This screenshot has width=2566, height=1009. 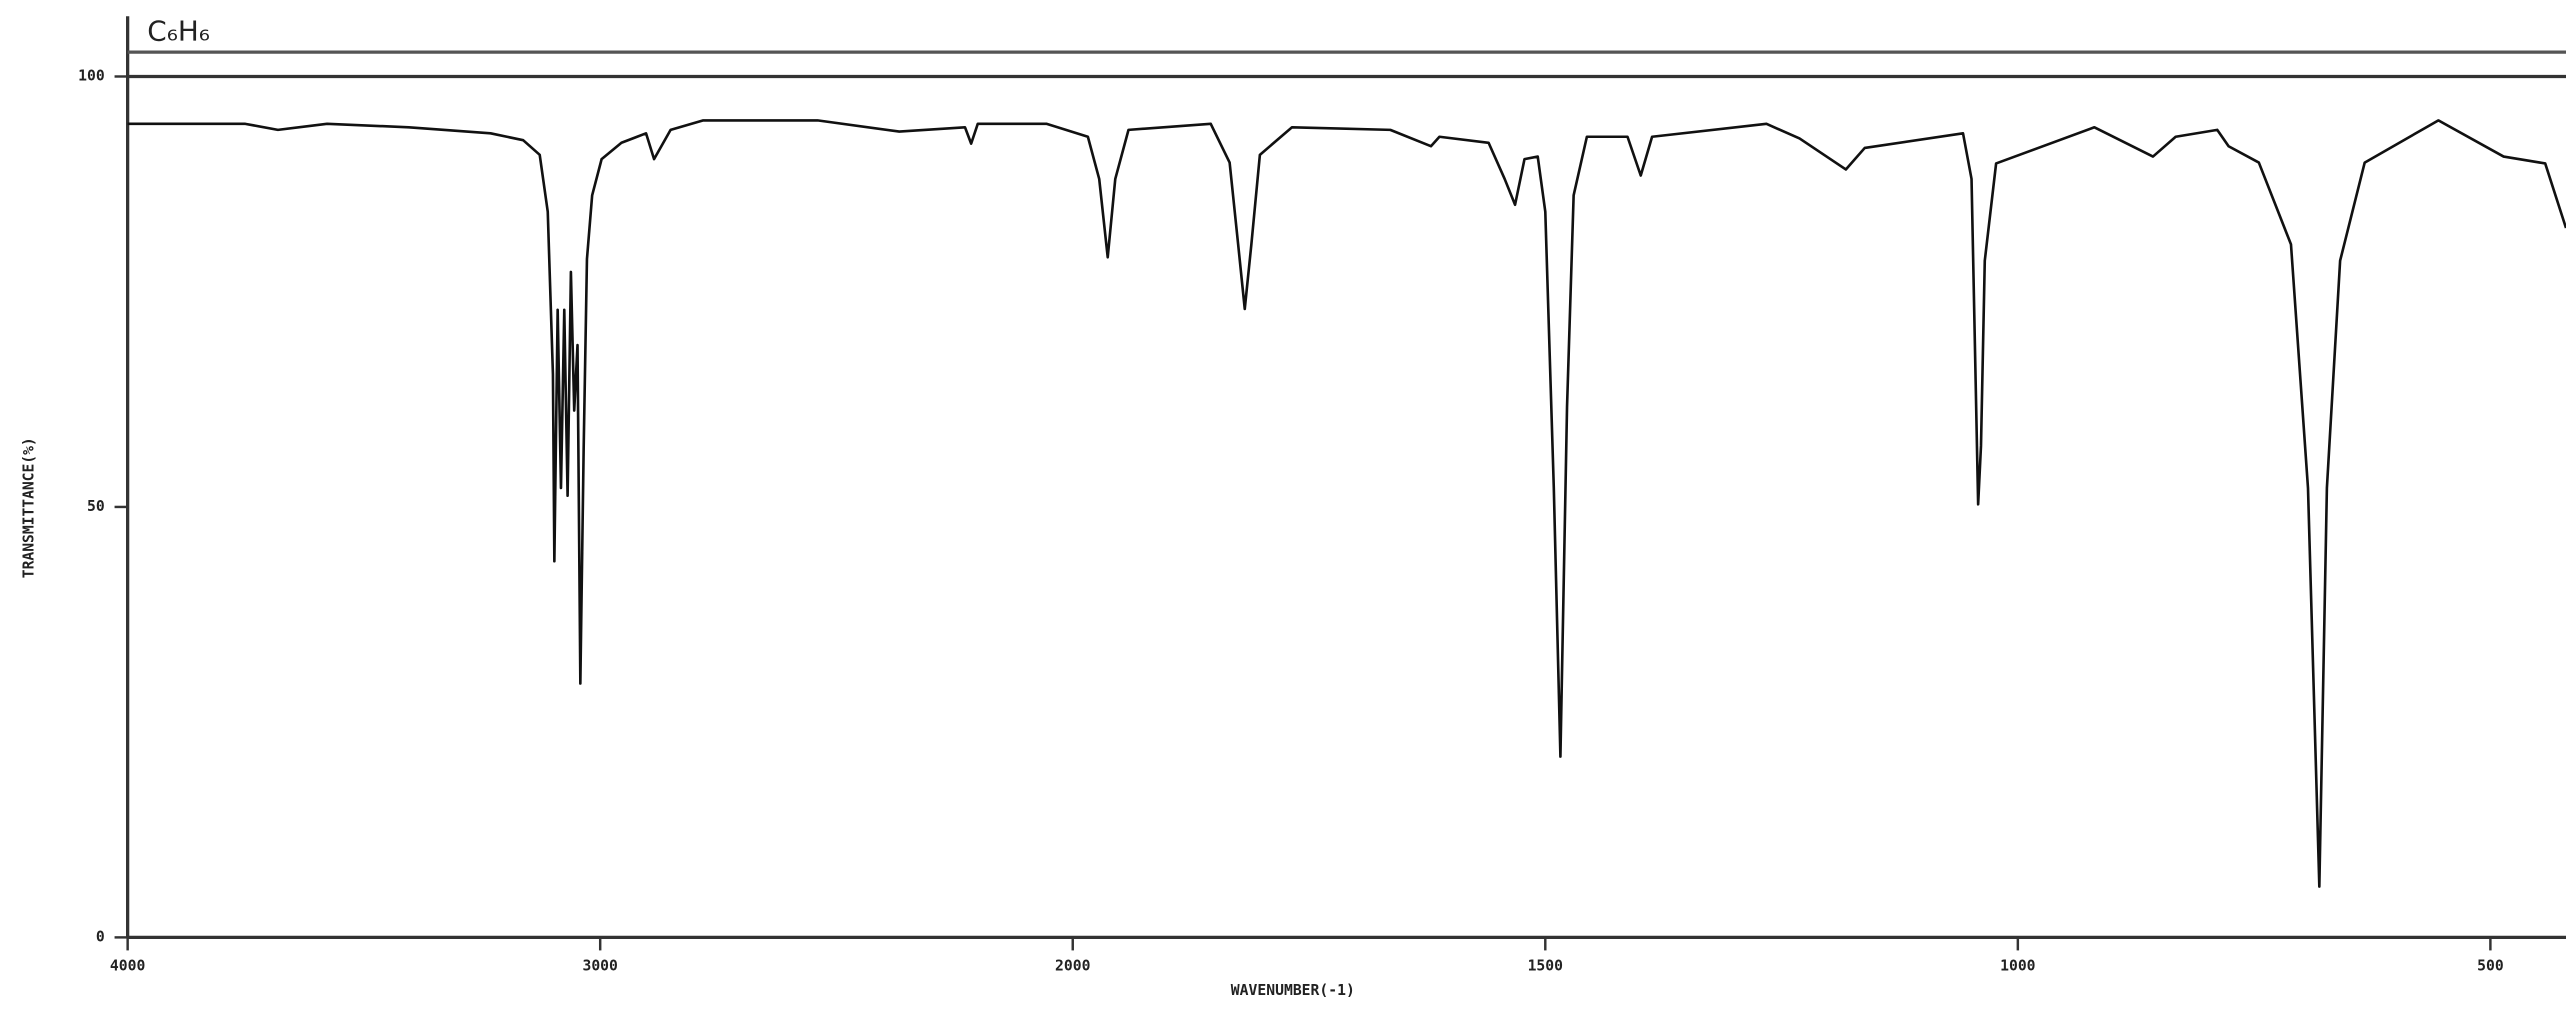 I want to click on x-tick-label: 4000, so click(x=127, y=966).